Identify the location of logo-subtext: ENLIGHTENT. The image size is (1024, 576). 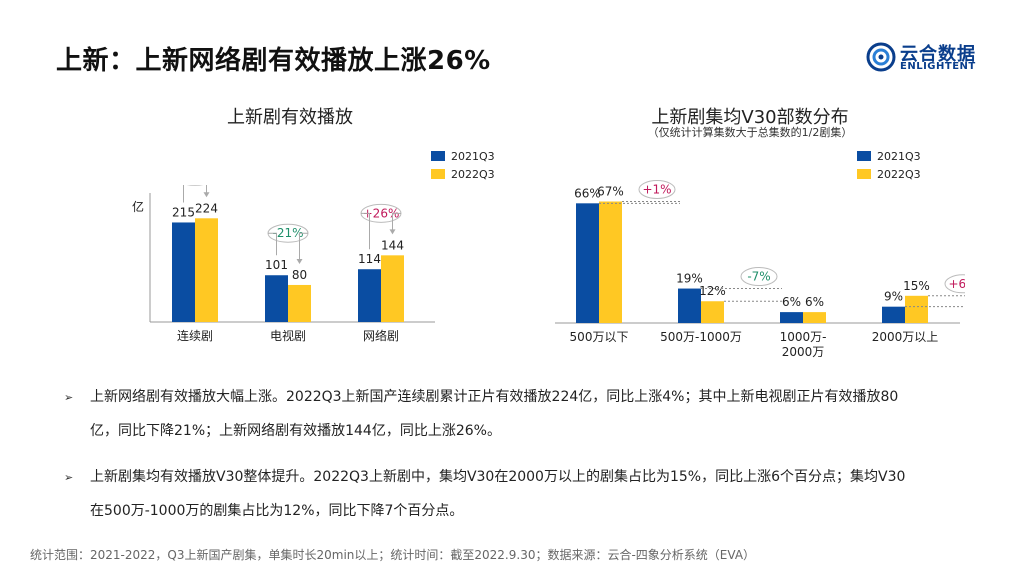
(938, 66).